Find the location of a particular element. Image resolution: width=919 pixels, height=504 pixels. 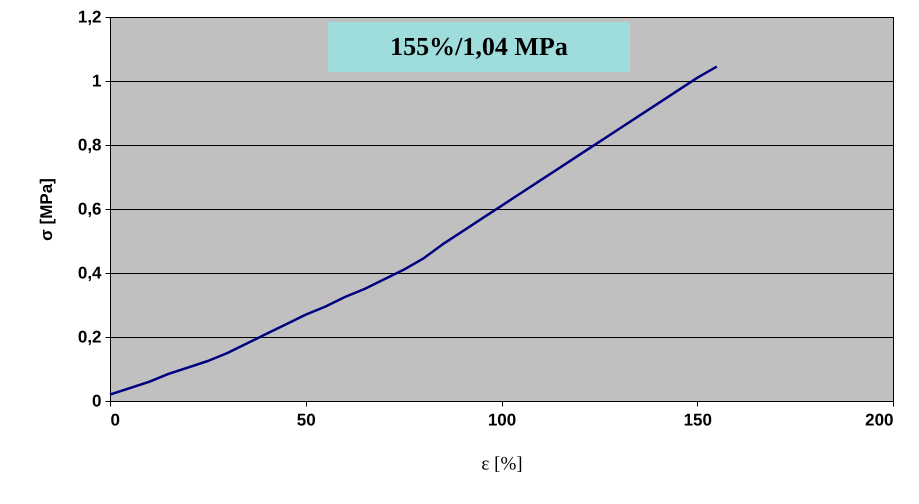

x-tick-label: 50 is located at coordinates (306, 420).